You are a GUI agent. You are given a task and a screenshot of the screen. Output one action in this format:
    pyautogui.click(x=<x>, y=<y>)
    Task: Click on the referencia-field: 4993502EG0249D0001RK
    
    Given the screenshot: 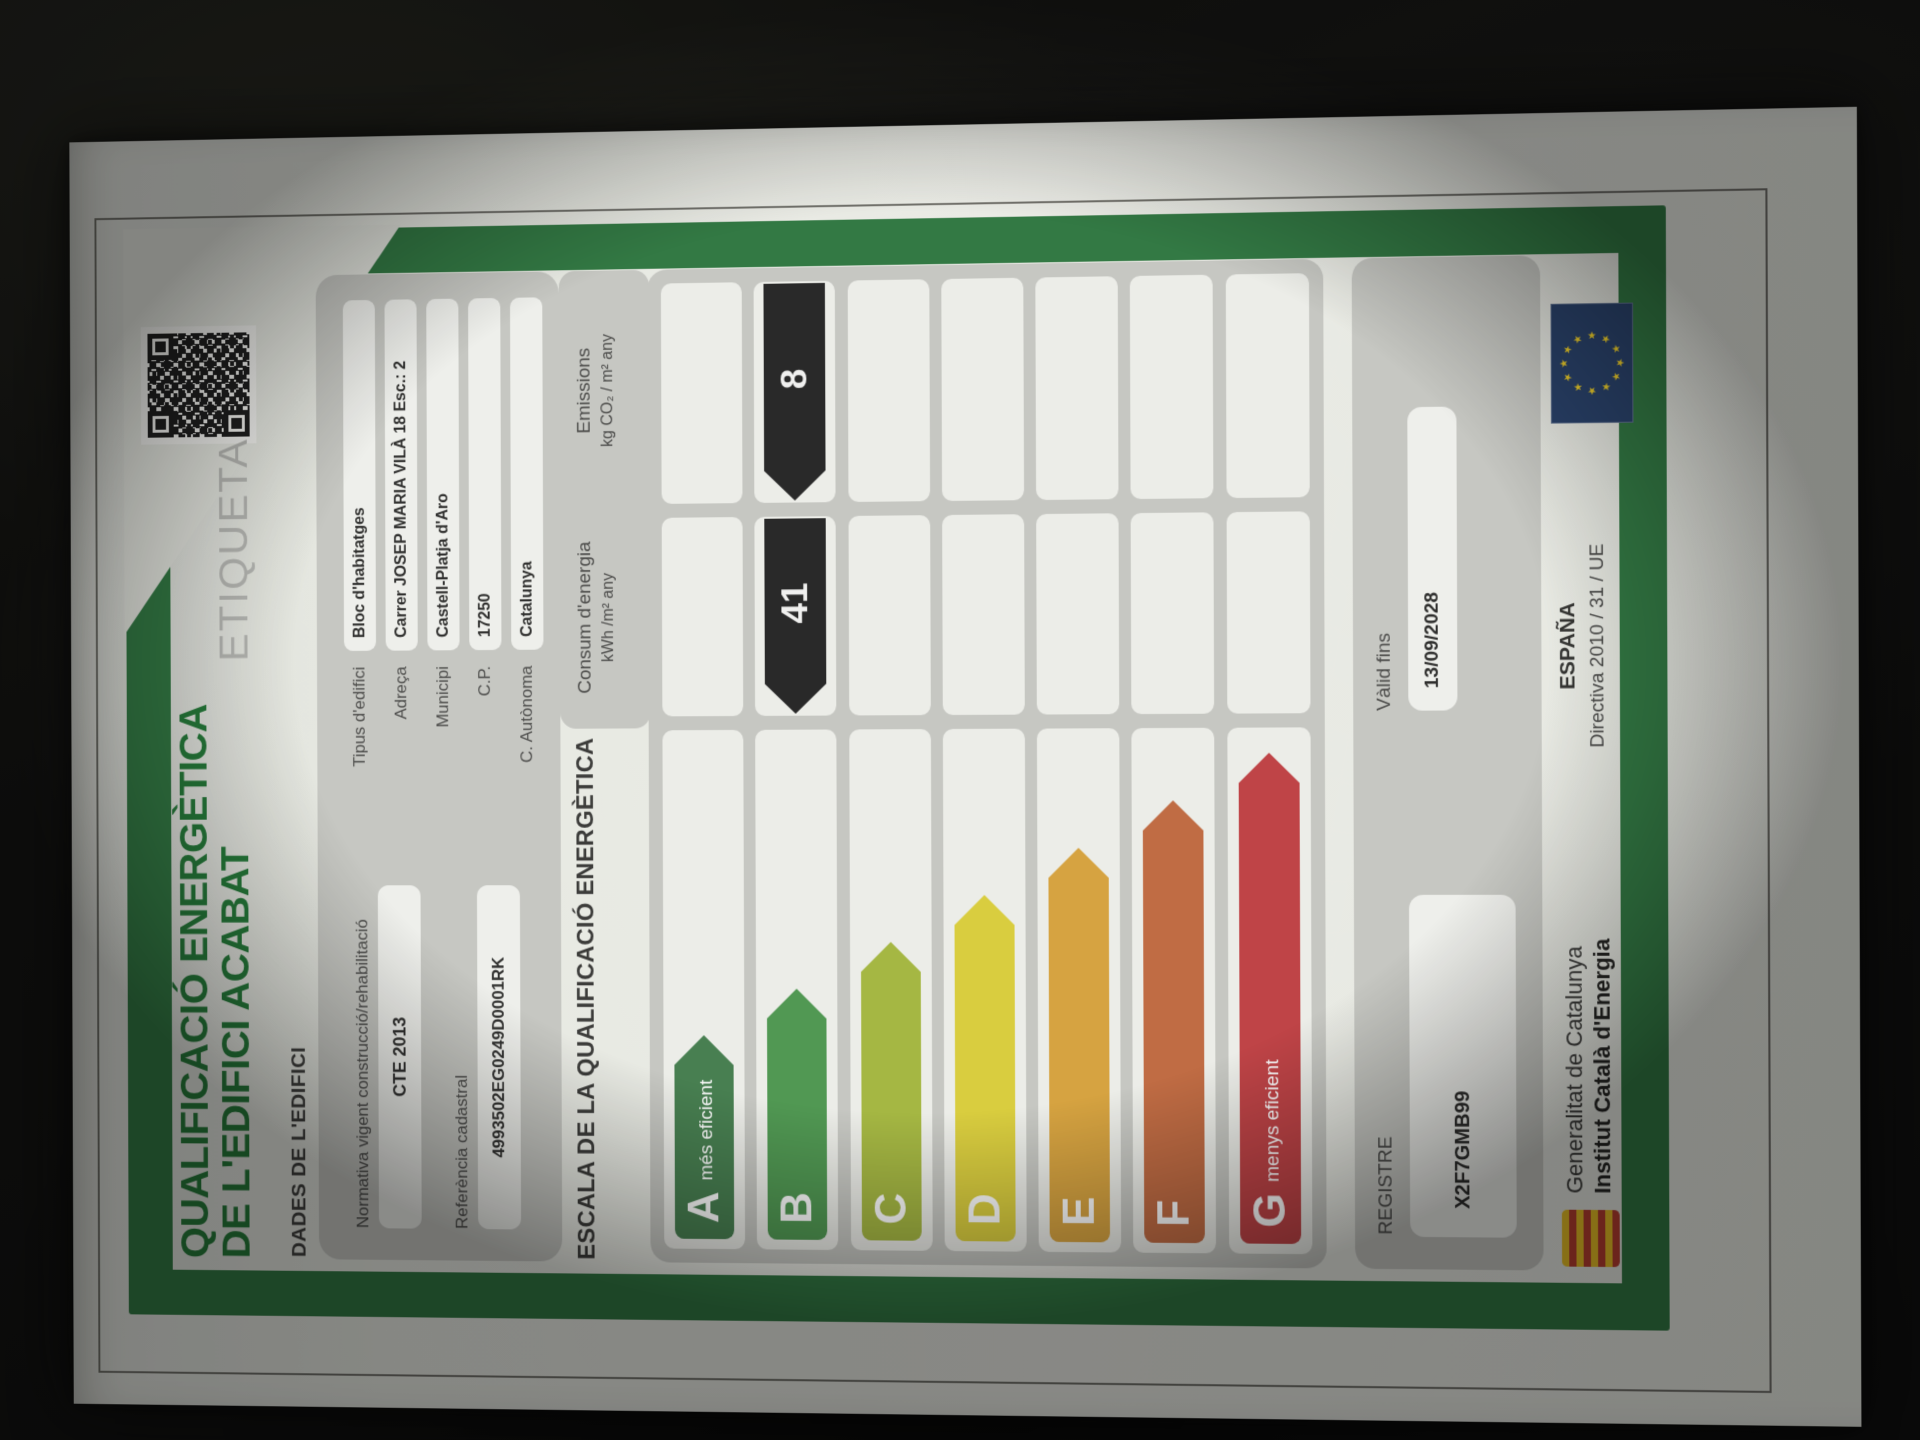 What is the action you would take?
    pyautogui.click(x=499, y=1057)
    